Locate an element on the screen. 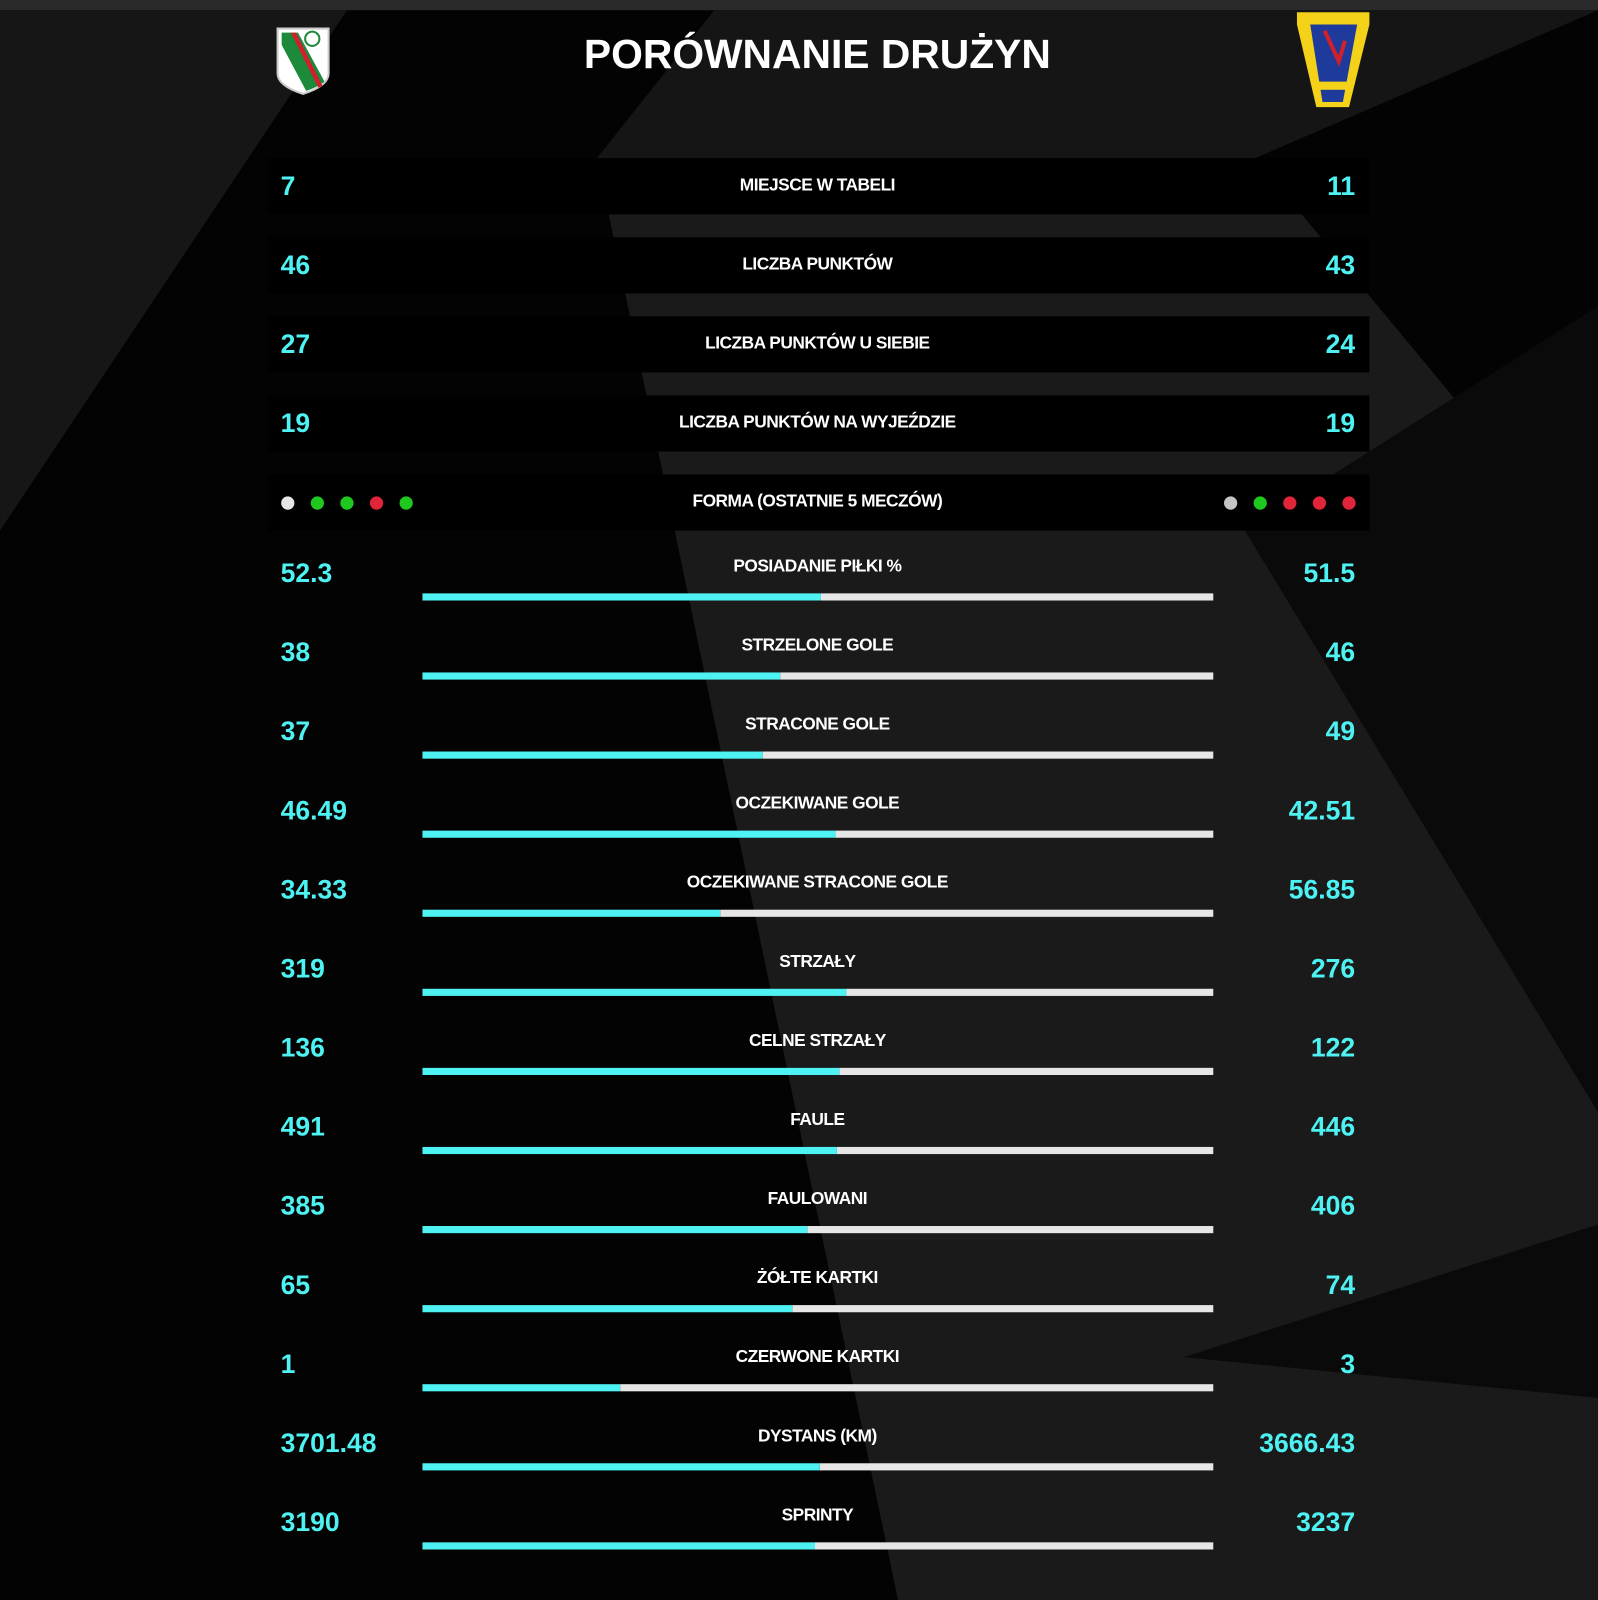 Image resolution: width=1598 pixels, height=1600 pixels. row-label: LICZBA PUNKTÓW U SIEBIE is located at coordinates (817, 342).